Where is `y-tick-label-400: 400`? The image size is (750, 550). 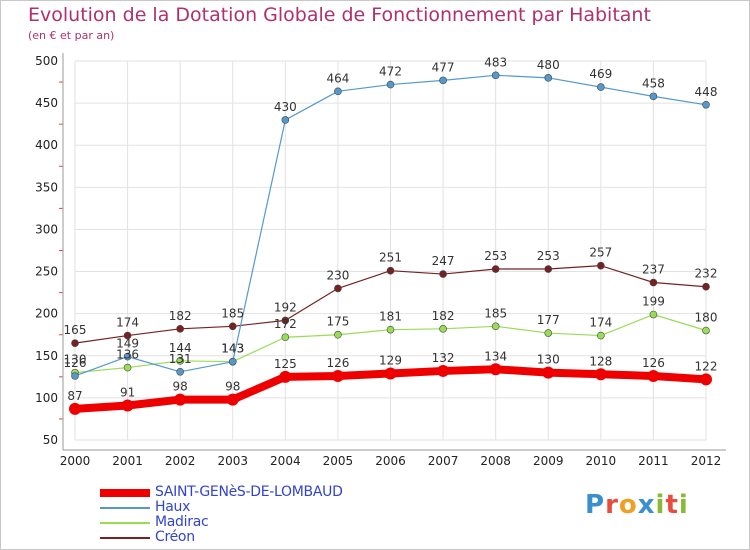
y-tick-label-400: 400 is located at coordinates (46, 145).